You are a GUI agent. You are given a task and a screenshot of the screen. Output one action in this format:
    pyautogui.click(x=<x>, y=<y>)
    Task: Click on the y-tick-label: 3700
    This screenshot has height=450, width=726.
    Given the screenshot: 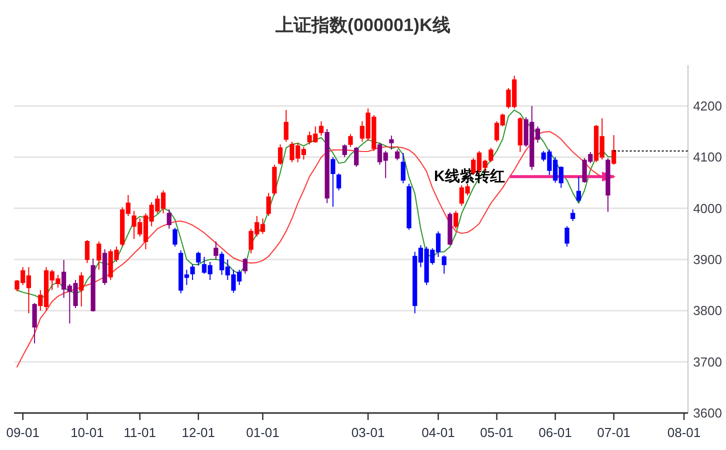 What is the action you would take?
    pyautogui.click(x=707, y=362)
    